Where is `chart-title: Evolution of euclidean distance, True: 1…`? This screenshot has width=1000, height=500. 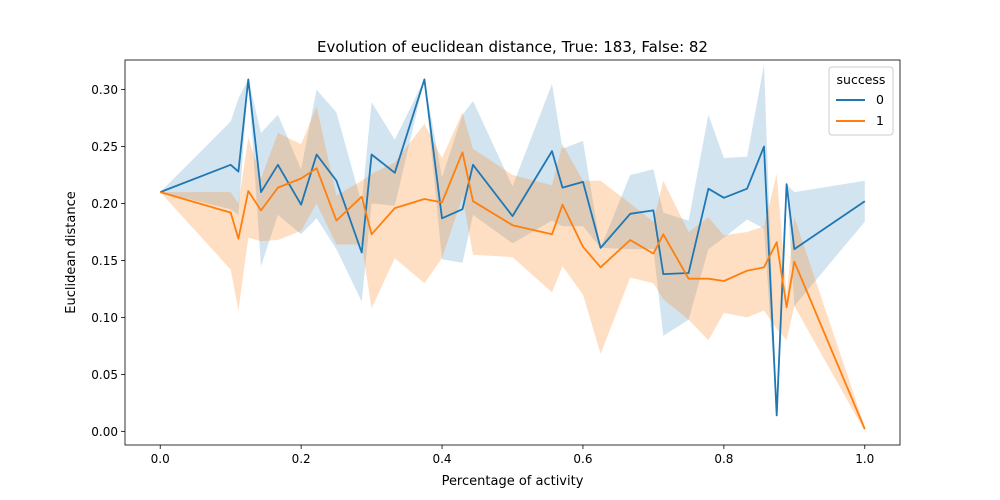 chart-title: Evolution of euclidean distance, True: 1… is located at coordinates (512, 47).